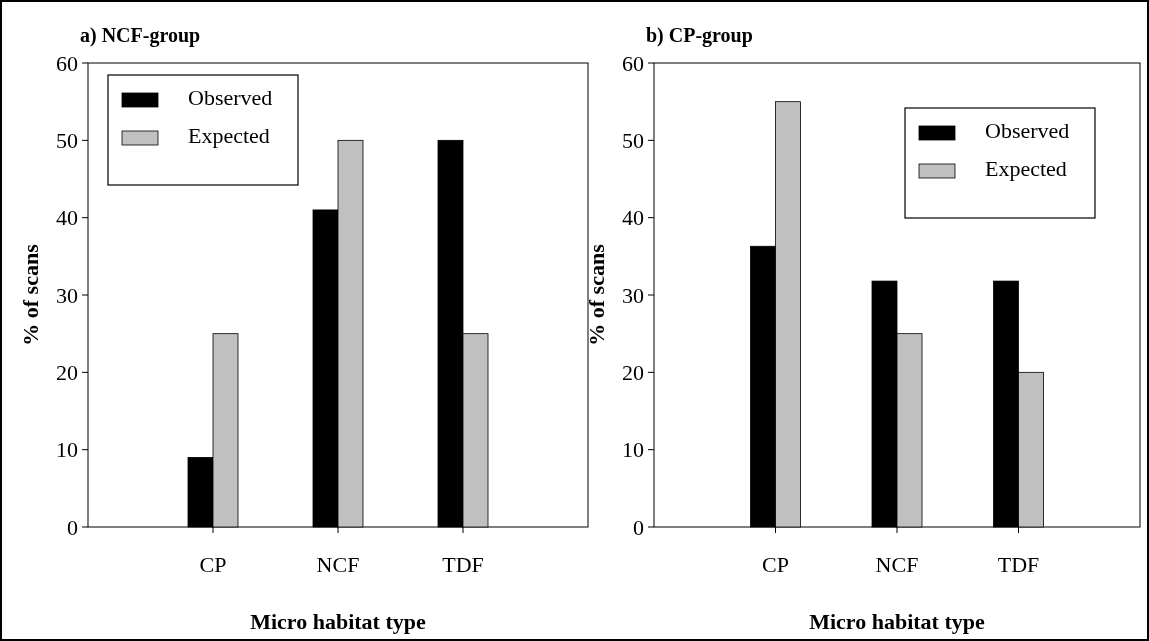 The width and height of the screenshot is (1149, 641). I want to click on chart-title: b) CP-group, so click(699, 35).